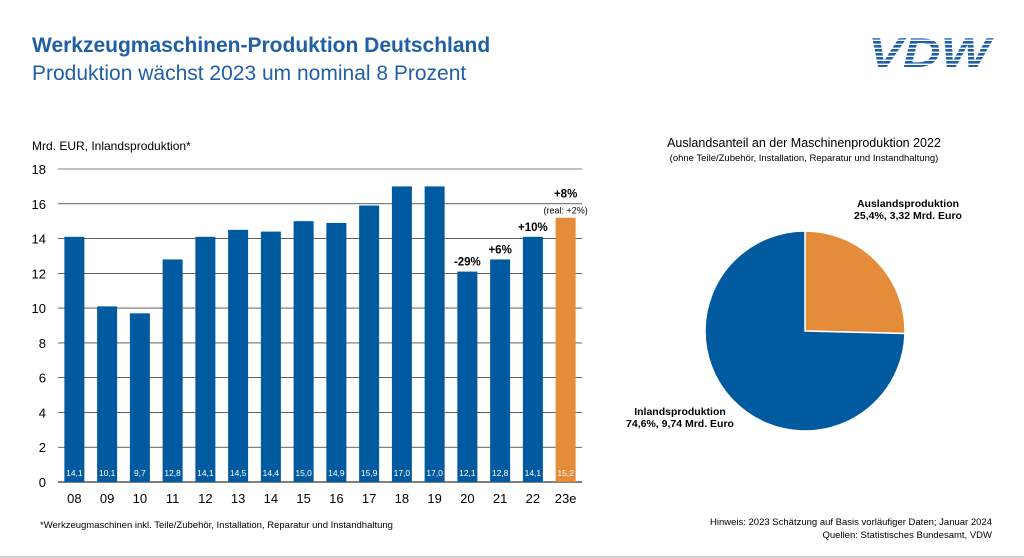 The width and height of the screenshot is (1024, 558). Describe the element at coordinates (140, 473) in the screenshot. I see `bar-value-label: 9,7` at that location.